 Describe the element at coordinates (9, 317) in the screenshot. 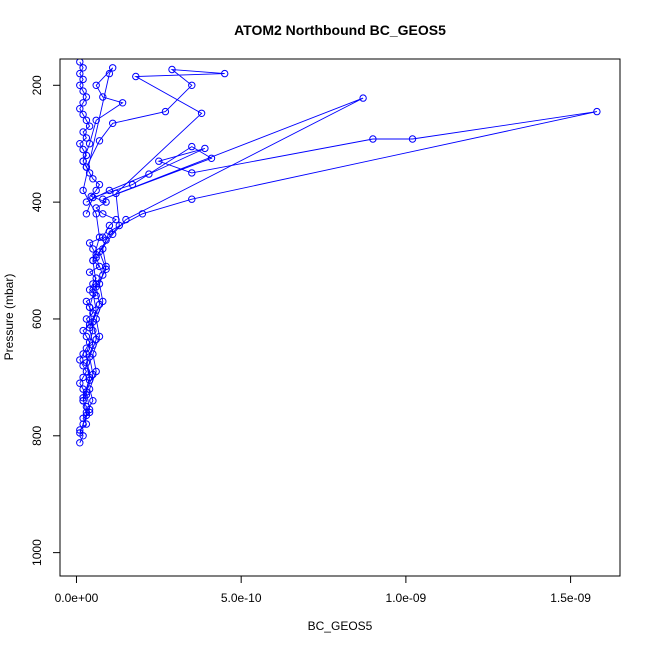

I see `y-axis-label: Pressure (mbar)` at that location.